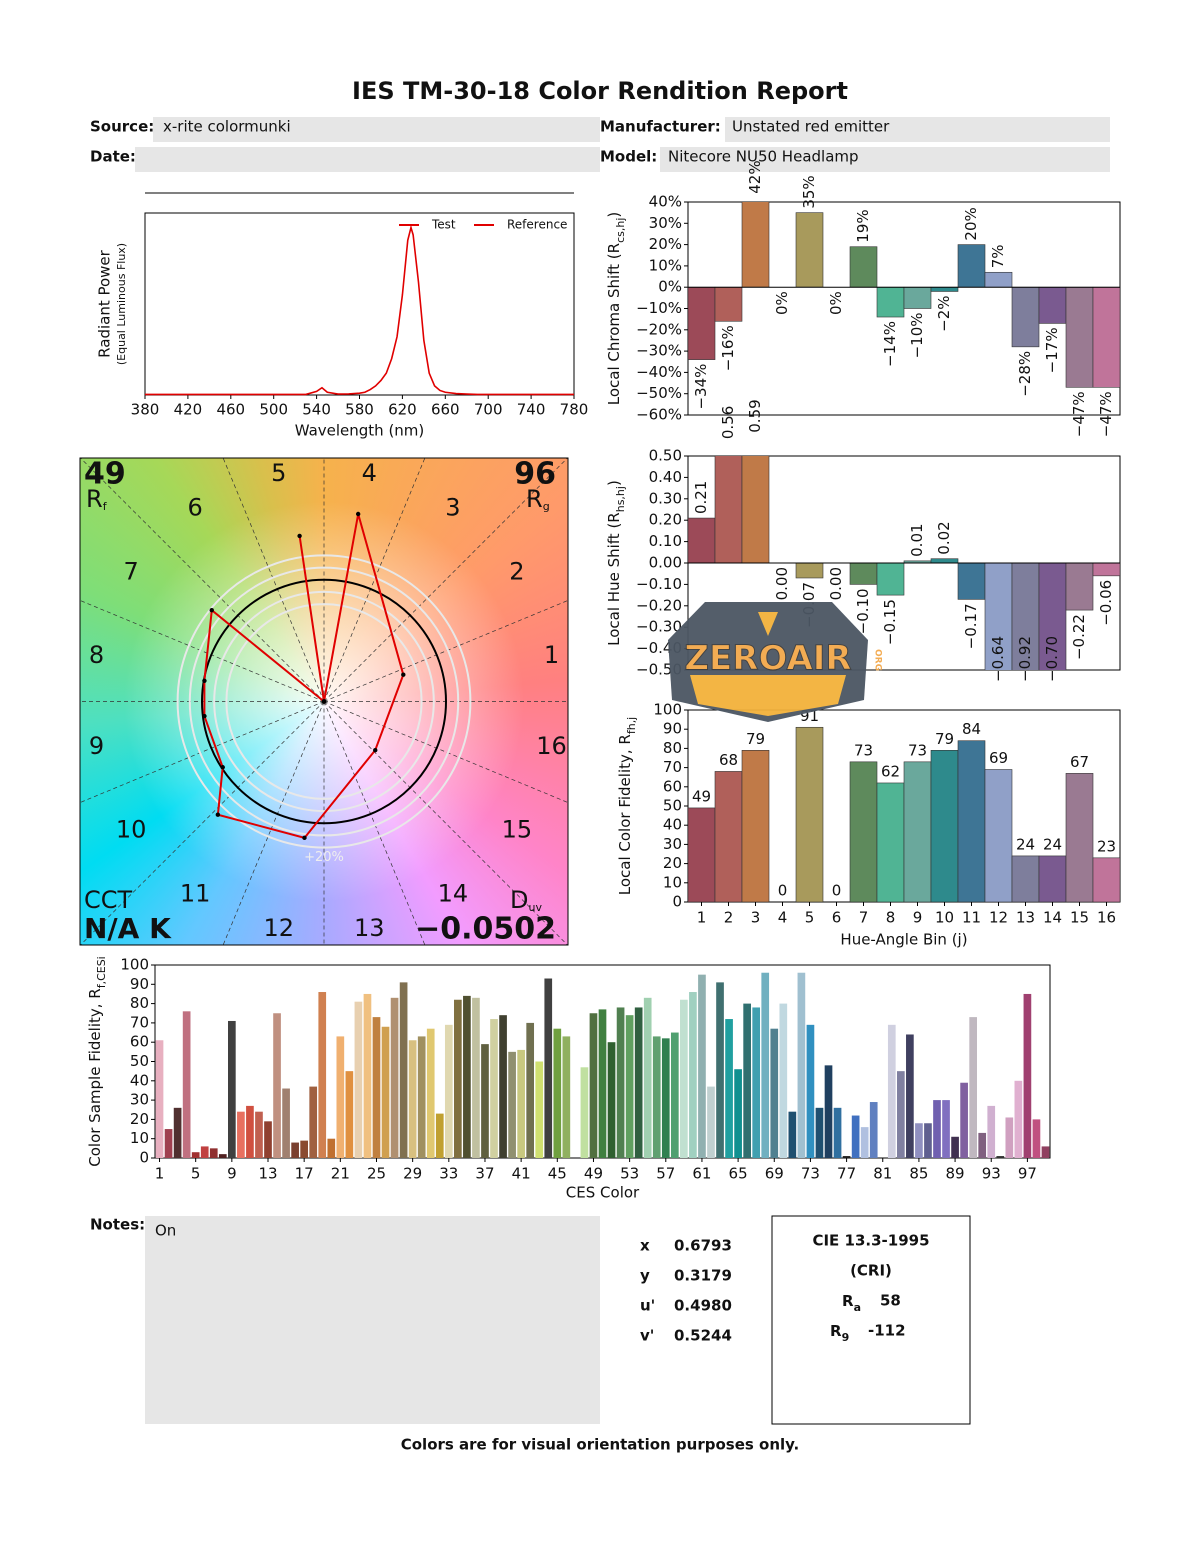 This screenshot has width=1200, height=1550. What do you see at coordinates (97, 1061) in the screenshot?
I see `y-axis-label: Color Sample Fidelity, Rf,CESi` at bounding box center [97, 1061].